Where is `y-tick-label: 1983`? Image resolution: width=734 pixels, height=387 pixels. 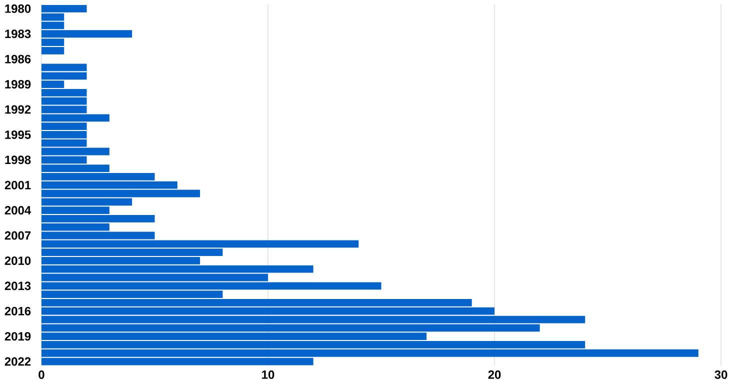 y-tick-label: 1983 is located at coordinates (18, 34).